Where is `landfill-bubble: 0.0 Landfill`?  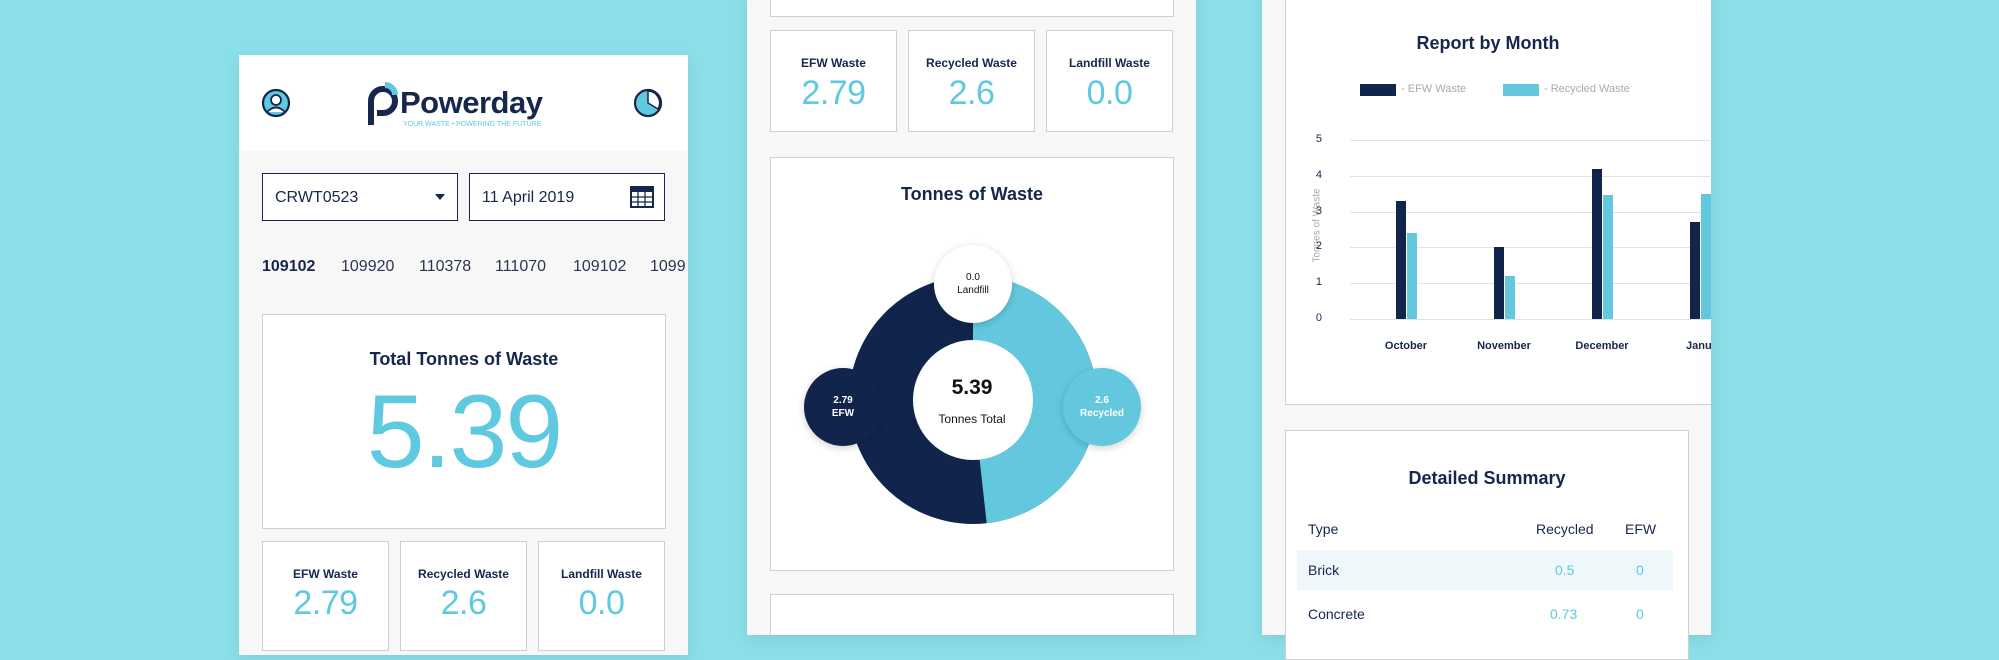 landfill-bubble: 0.0 Landfill is located at coordinates (973, 284).